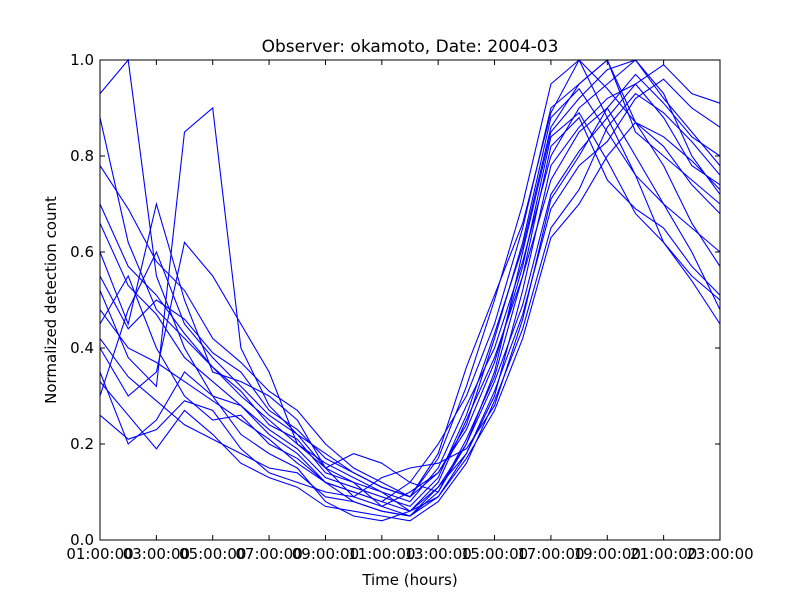  What do you see at coordinates (268, 554) in the screenshot?
I see `x-tick-label-4: 07:00:00` at bounding box center [268, 554].